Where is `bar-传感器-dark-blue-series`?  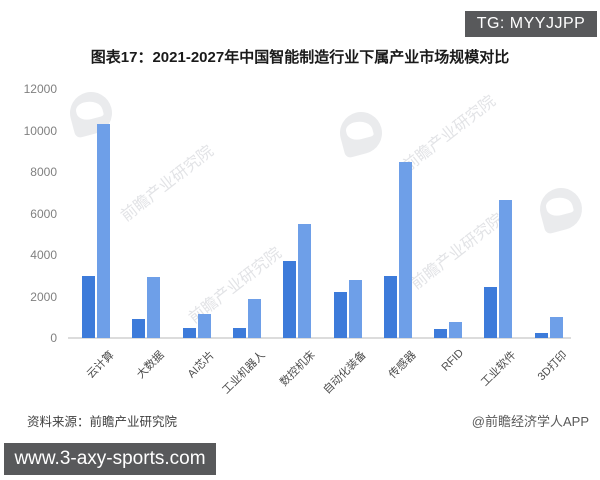
bar-传感器-dark-blue-series is located at coordinates (390, 307).